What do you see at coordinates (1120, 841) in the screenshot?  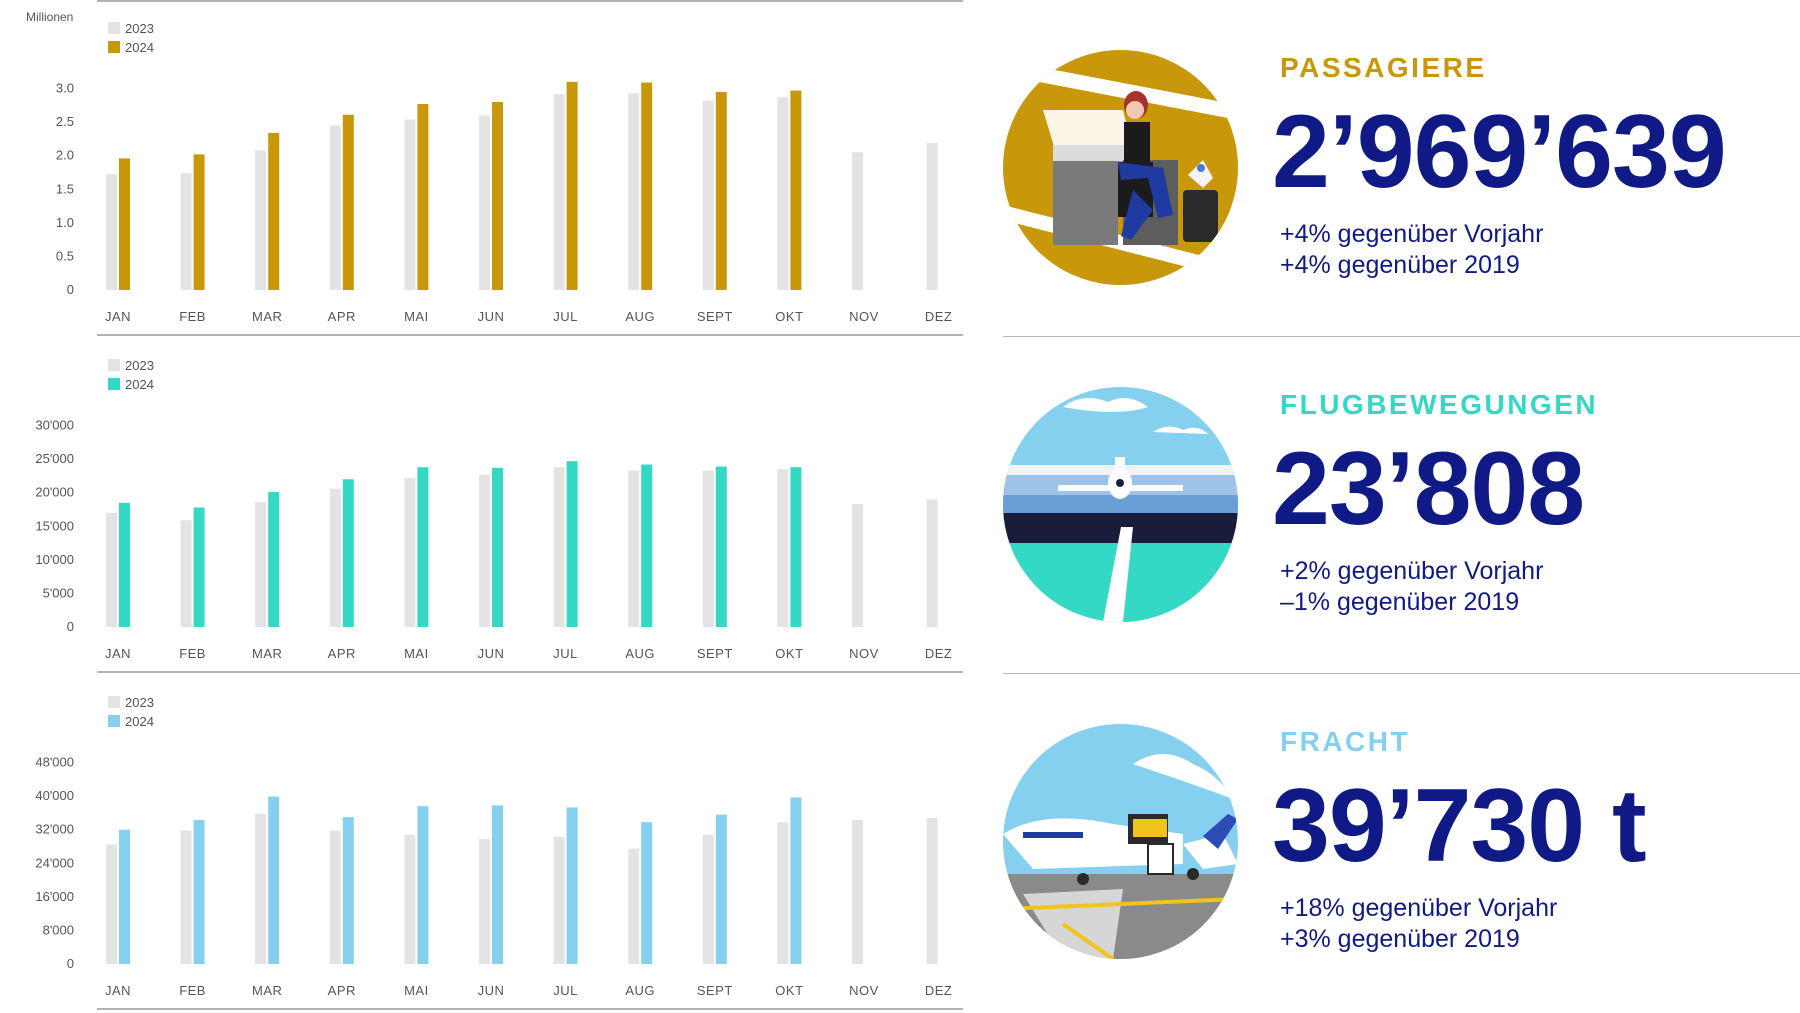 I see `cargo-loading-illustration` at bounding box center [1120, 841].